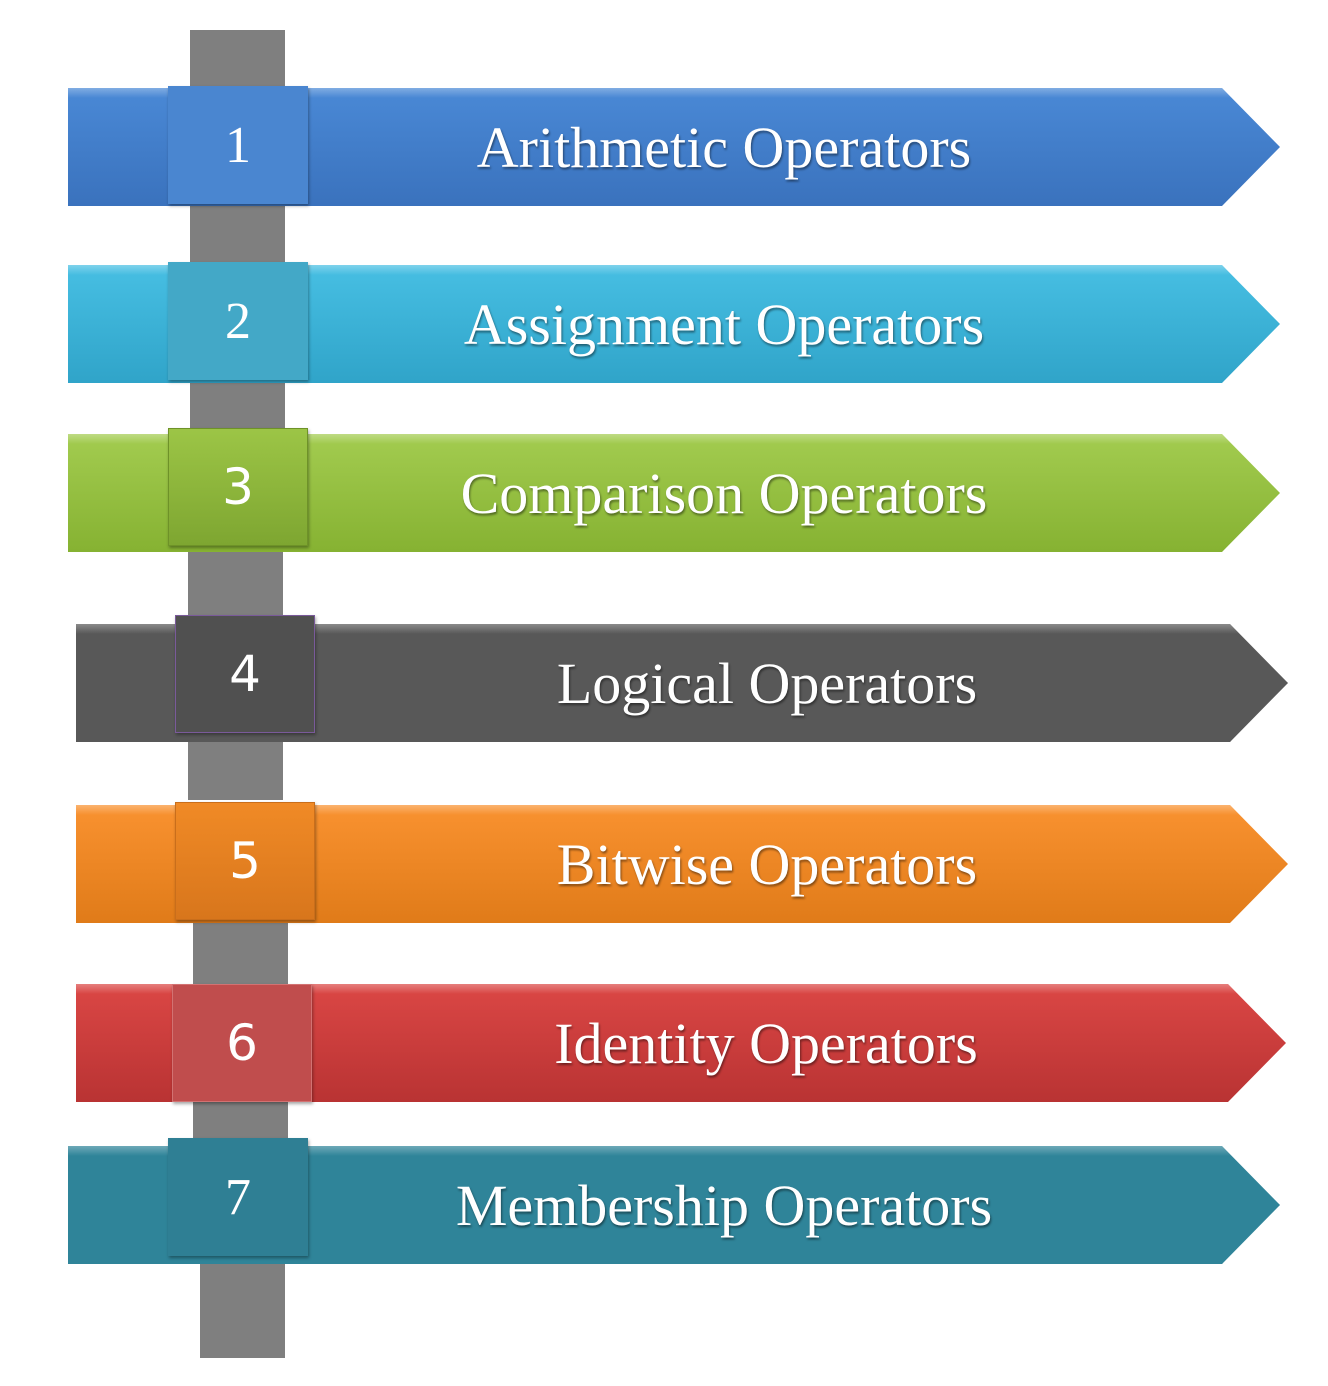  Describe the element at coordinates (724, 493) in the screenshot. I see `operator-label: Comparison Operators` at that location.